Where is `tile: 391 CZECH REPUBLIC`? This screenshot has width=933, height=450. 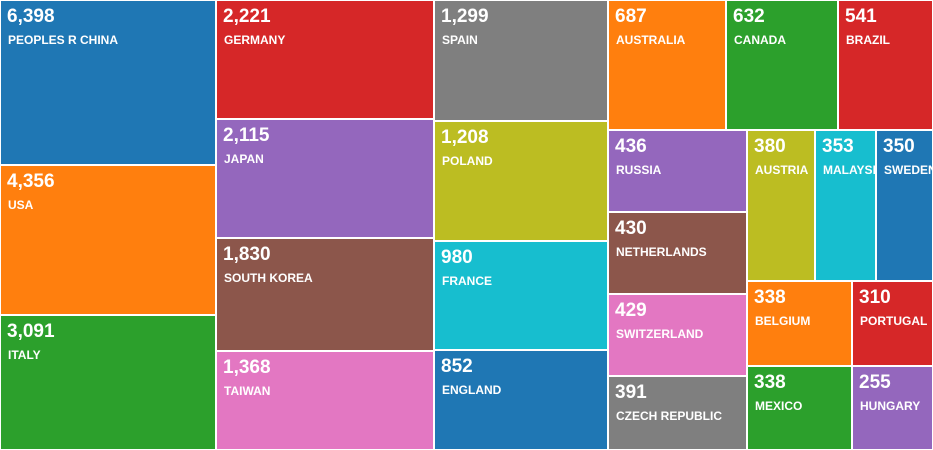 tile: 391 CZECH REPUBLIC is located at coordinates (677, 413).